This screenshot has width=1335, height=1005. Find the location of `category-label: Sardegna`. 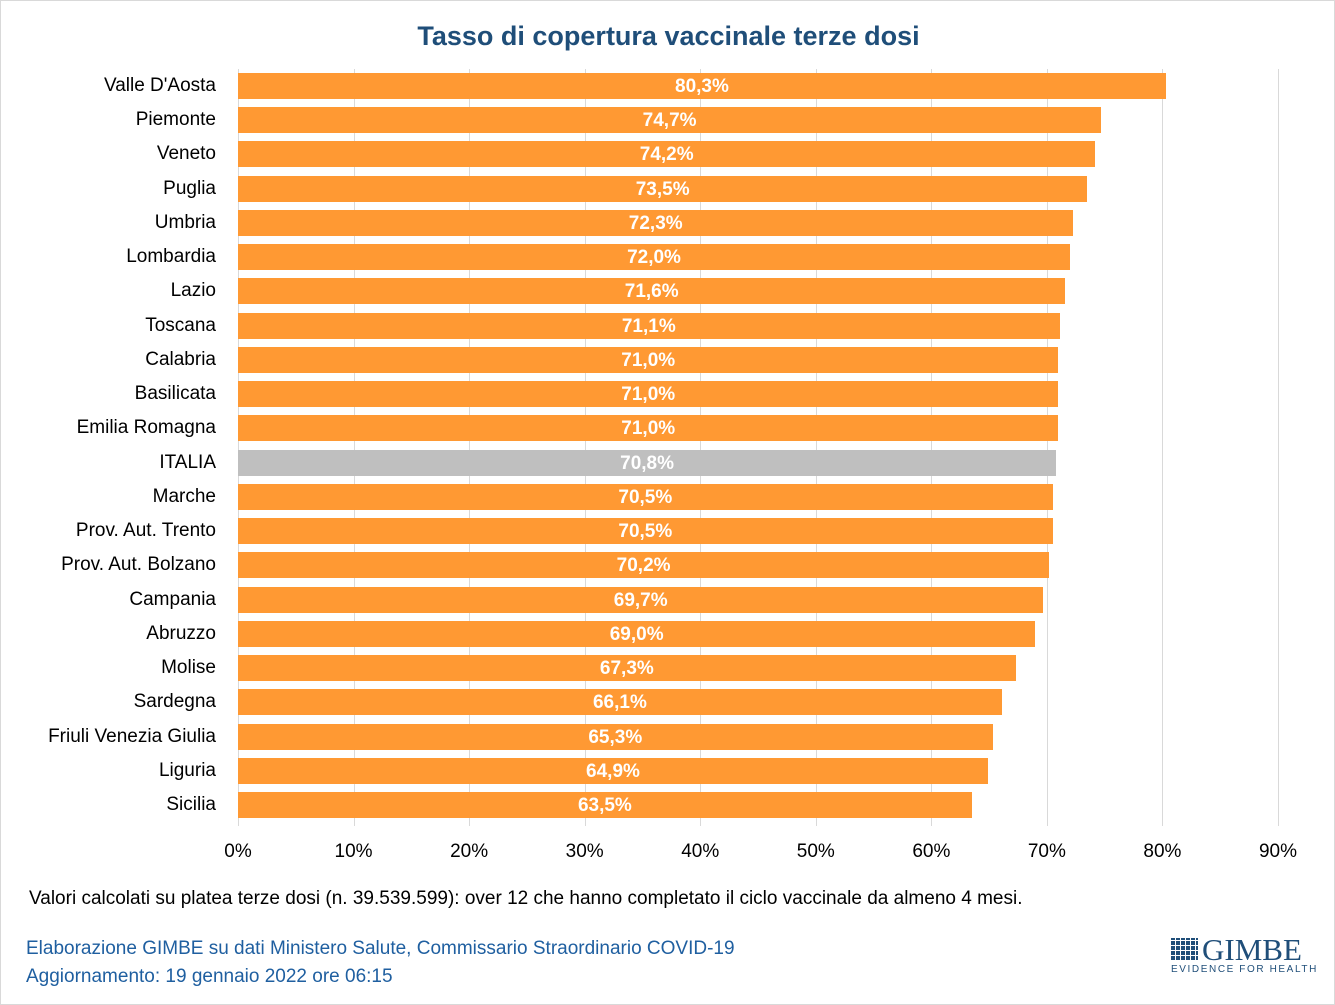

category-label: Sardegna is located at coordinates (174, 702).